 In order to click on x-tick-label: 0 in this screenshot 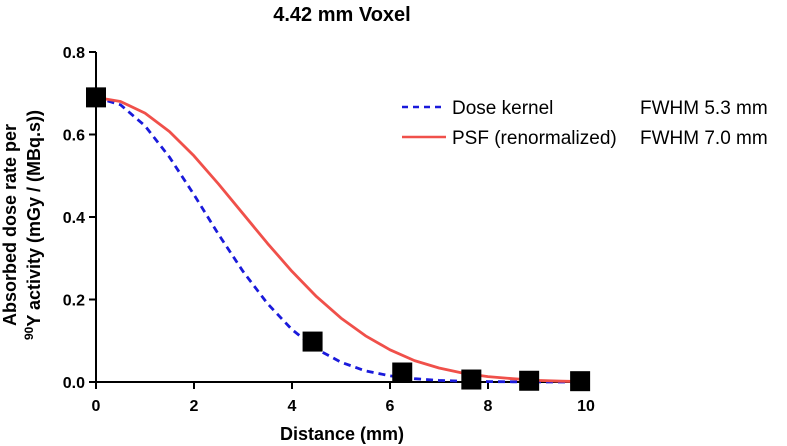, I will do `click(96, 406)`.